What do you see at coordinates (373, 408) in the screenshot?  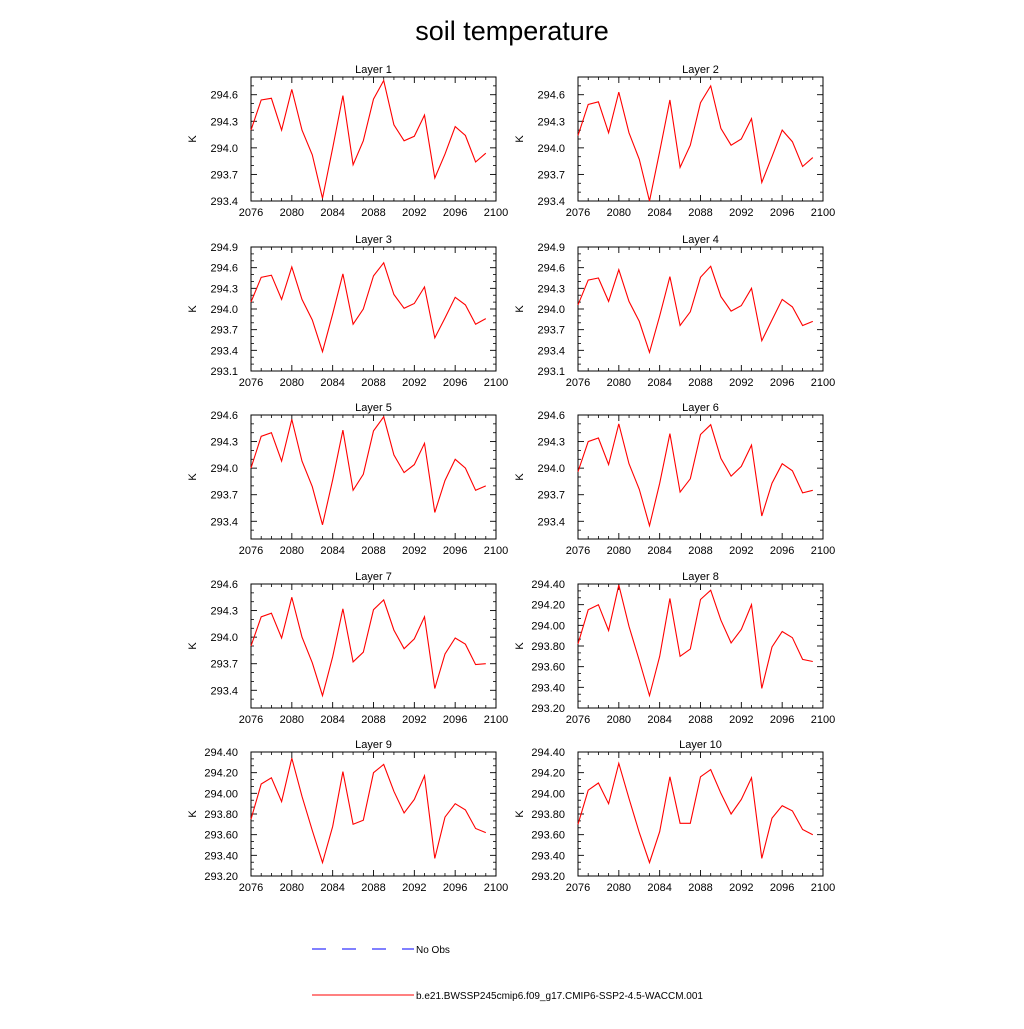 I see `panel-title: Layer 5` at bounding box center [373, 408].